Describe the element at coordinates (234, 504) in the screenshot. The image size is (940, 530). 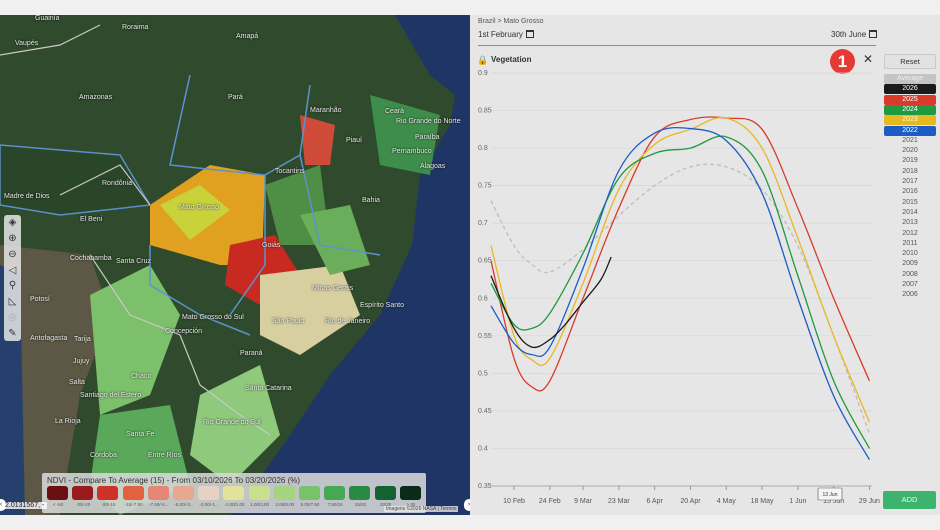
I see `legend-label: -1.00/1.00` at that location.